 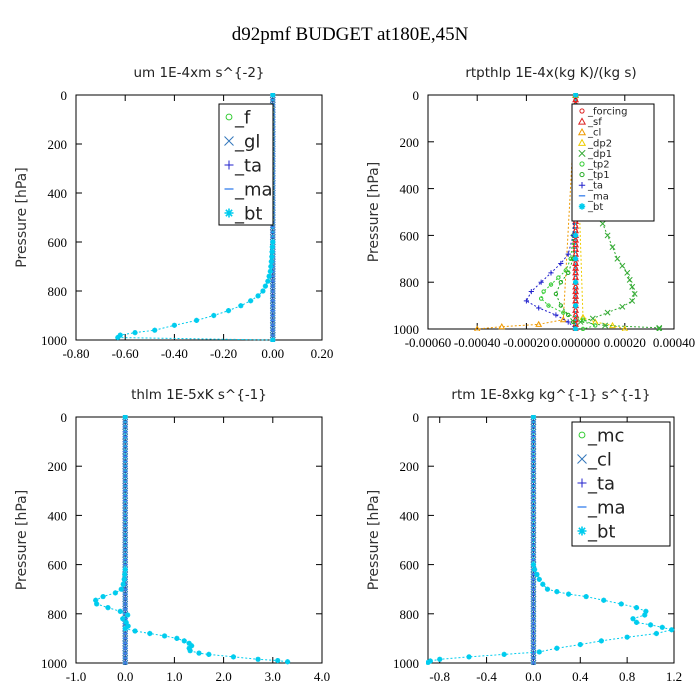 I want to click on legend: _f _gl _ta _ma _bt, so click(x=246, y=164).